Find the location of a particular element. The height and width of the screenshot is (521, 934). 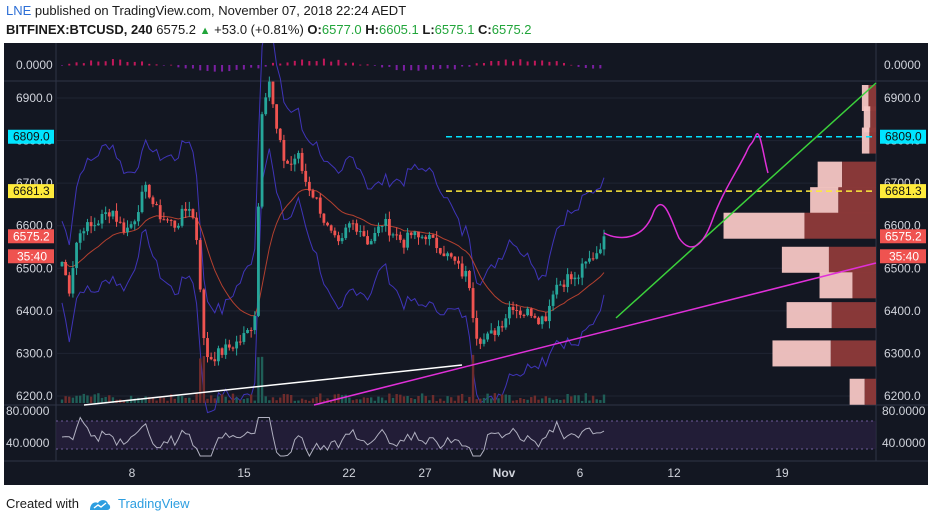

volume-profile is located at coordinates (799, 245).